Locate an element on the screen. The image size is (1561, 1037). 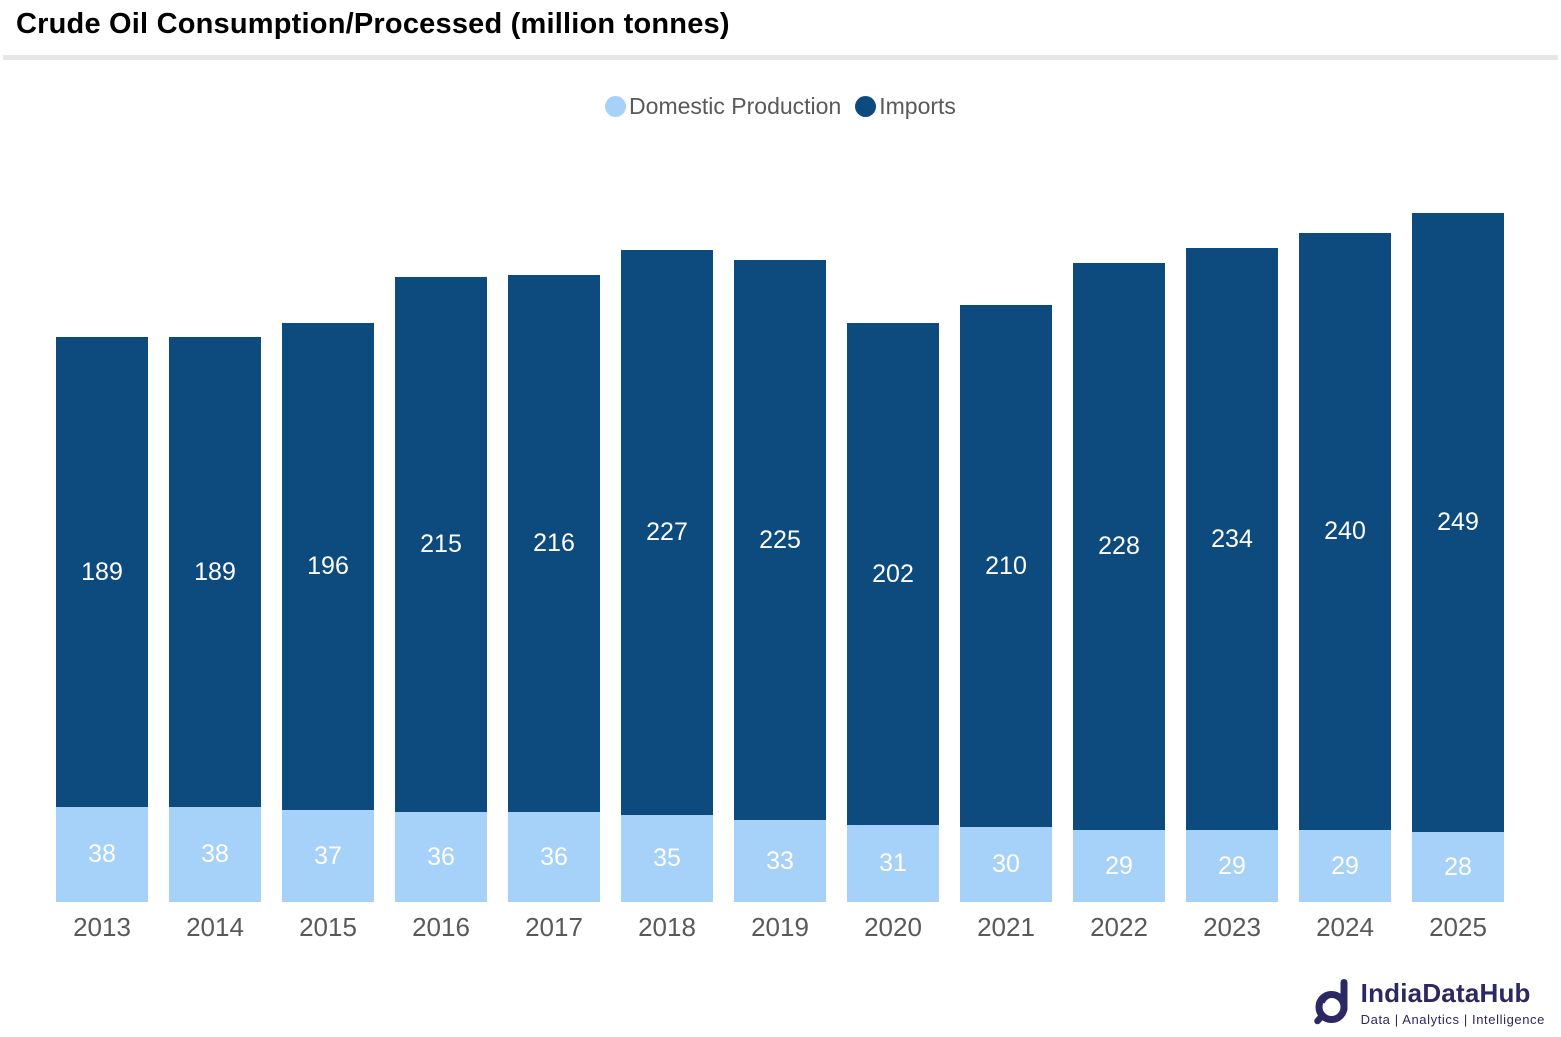
legend-item-imports: Imports is located at coordinates (905, 106).